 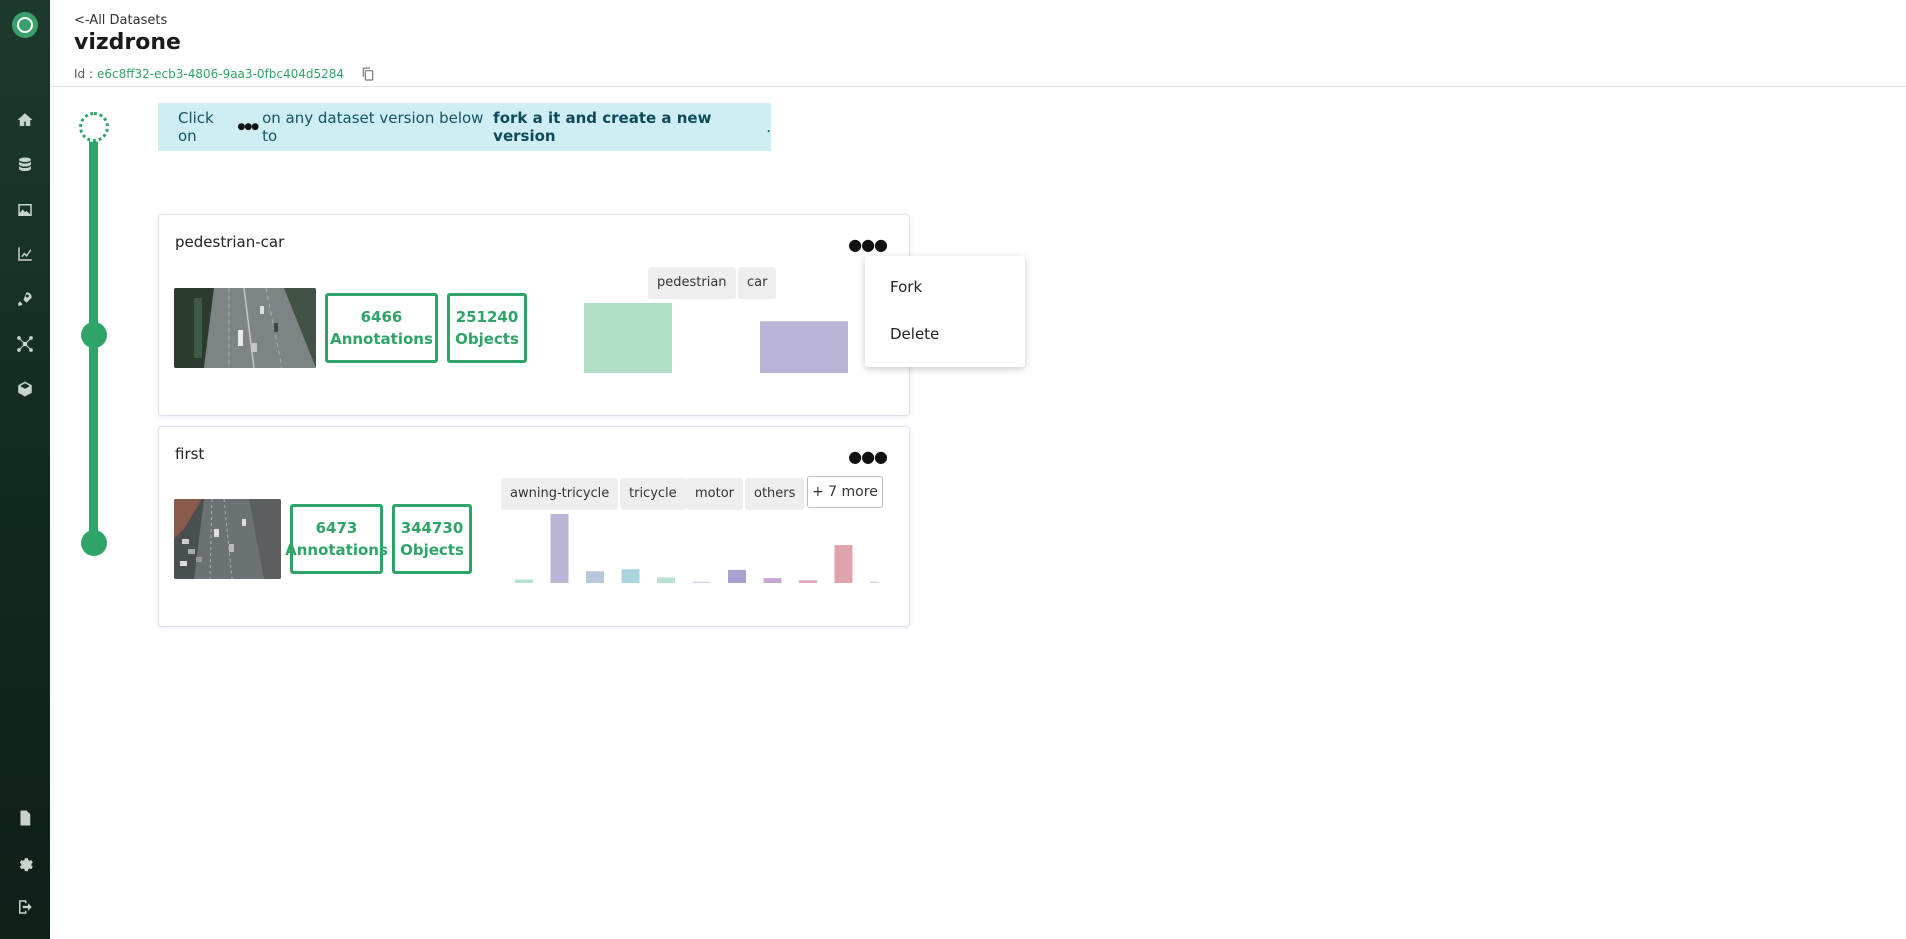 What do you see at coordinates (775, 494) in the screenshot?
I see `class-tag: others` at bounding box center [775, 494].